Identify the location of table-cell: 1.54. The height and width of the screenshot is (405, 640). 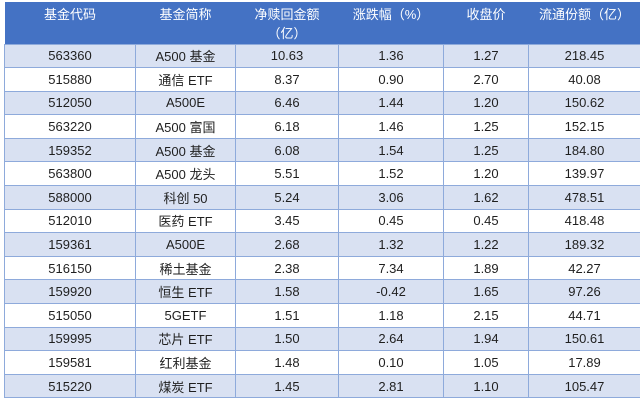
(391, 150).